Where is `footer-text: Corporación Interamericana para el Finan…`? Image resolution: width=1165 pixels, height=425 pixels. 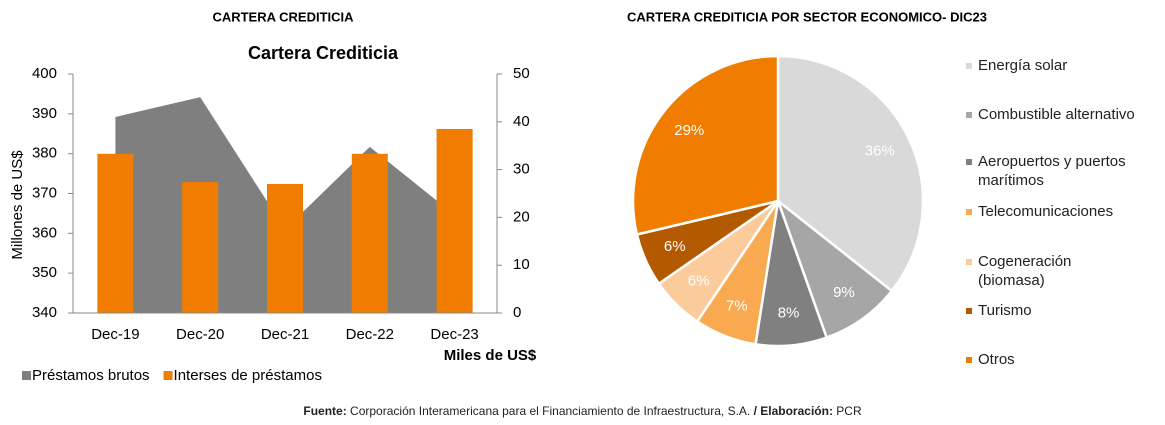
footer-text: Corporación Interamericana para el Finan… is located at coordinates (550, 411).